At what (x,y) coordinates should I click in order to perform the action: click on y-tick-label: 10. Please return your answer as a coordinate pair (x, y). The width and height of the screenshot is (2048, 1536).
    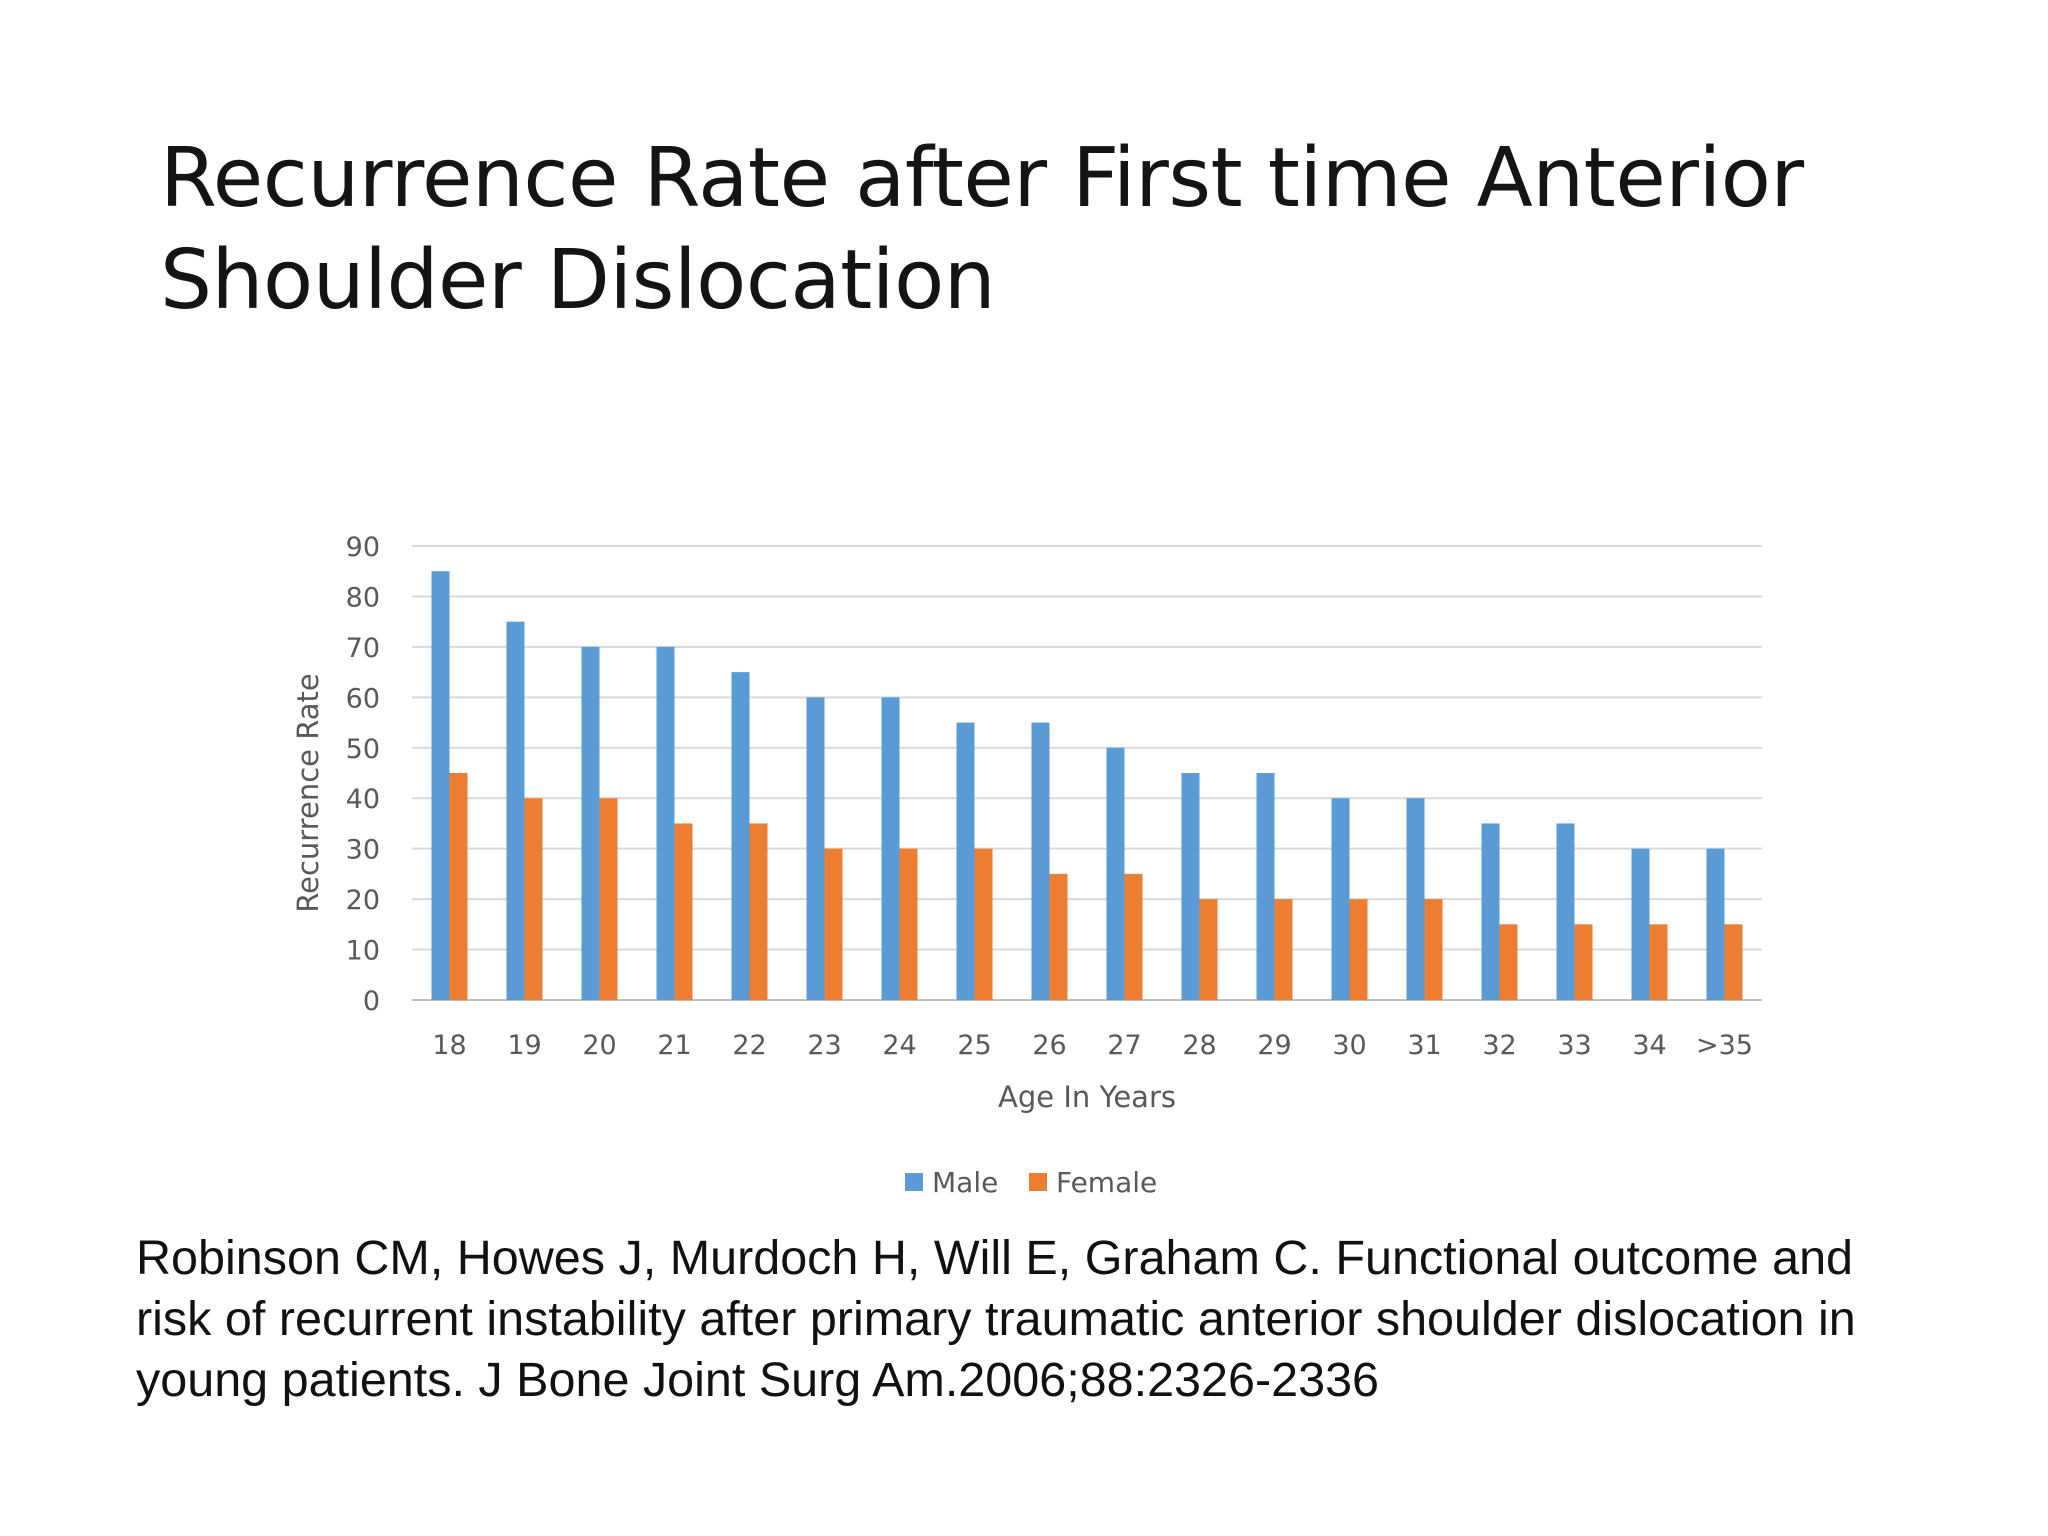
    Looking at the image, I should click on (363, 951).